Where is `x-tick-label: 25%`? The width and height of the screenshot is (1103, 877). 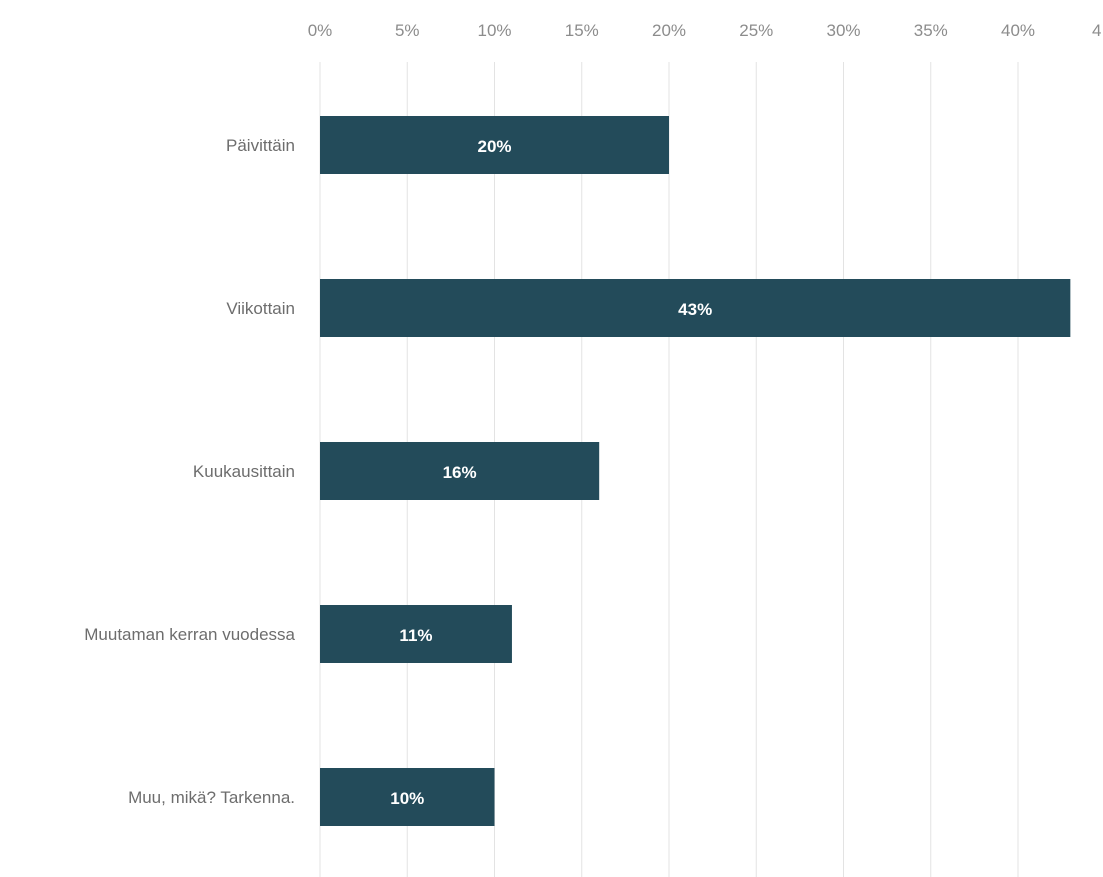 x-tick-label: 25% is located at coordinates (756, 30).